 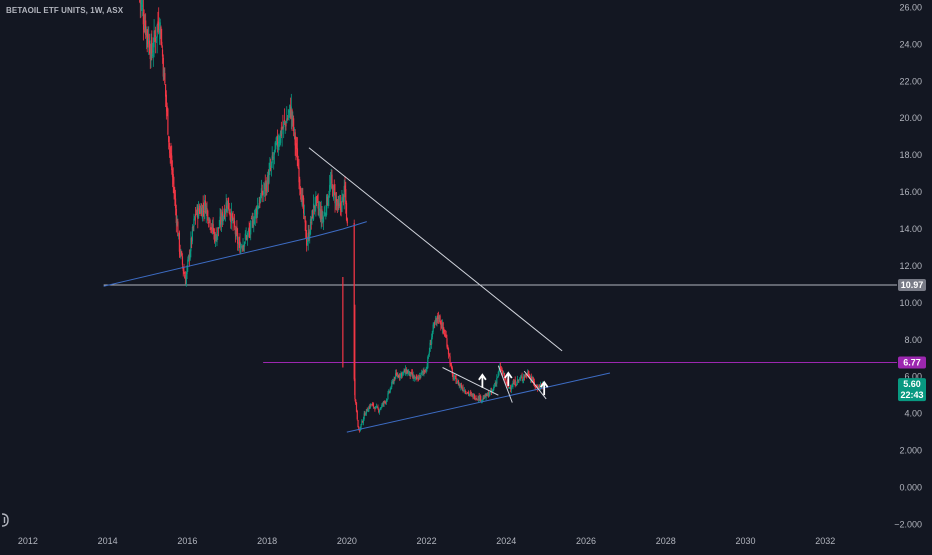 I want to click on support-level-badge: 10.97, so click(x=912, y=284).